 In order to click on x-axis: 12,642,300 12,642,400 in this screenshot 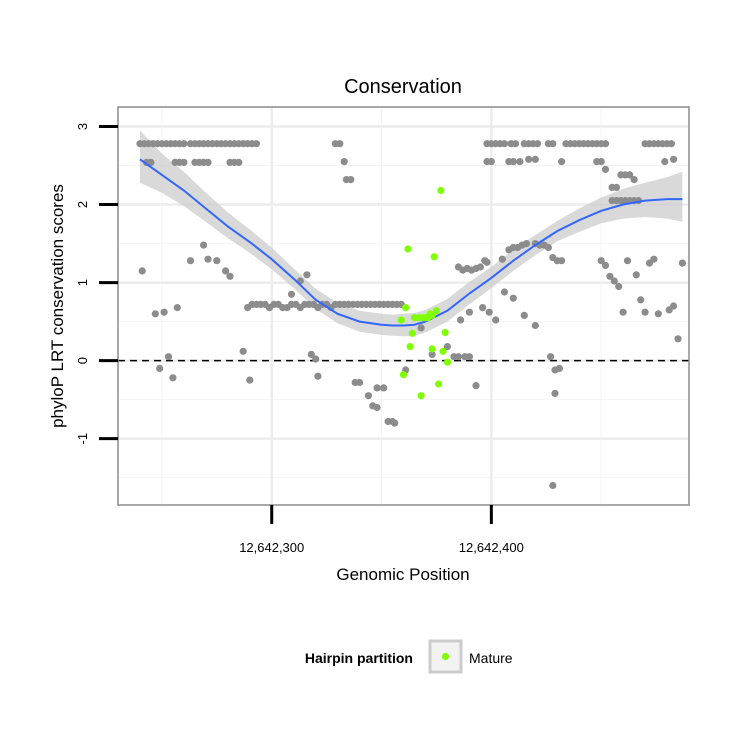, I will do `click(381, 530)`.